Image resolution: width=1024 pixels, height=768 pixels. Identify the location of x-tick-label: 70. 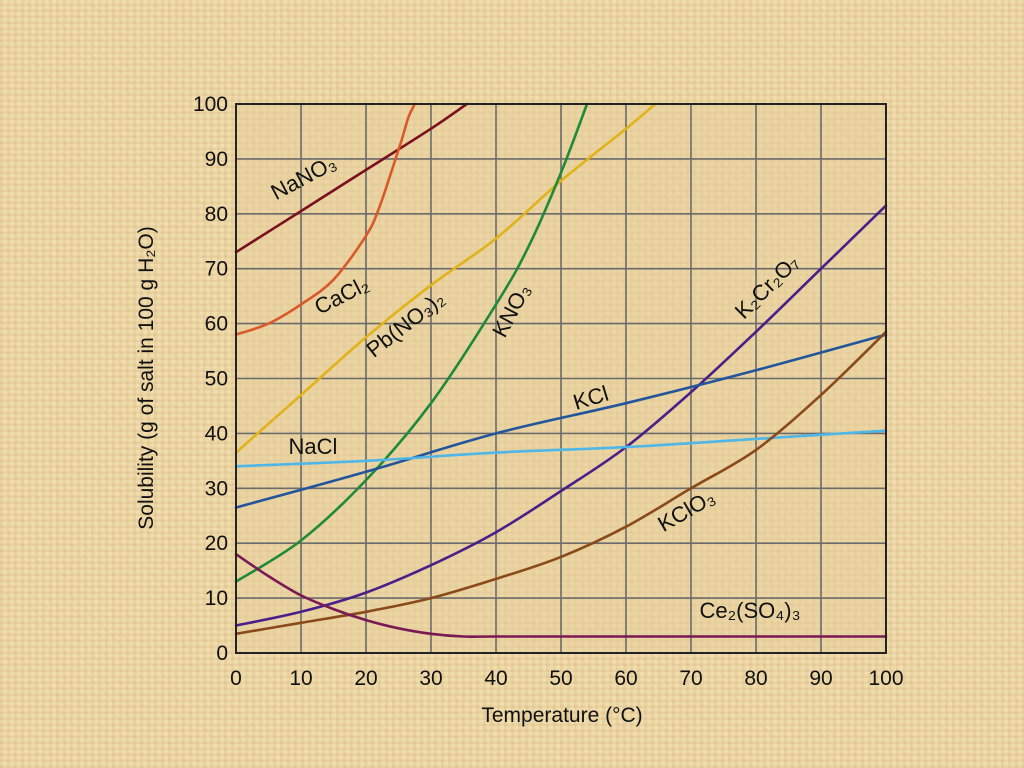
(690, 678).